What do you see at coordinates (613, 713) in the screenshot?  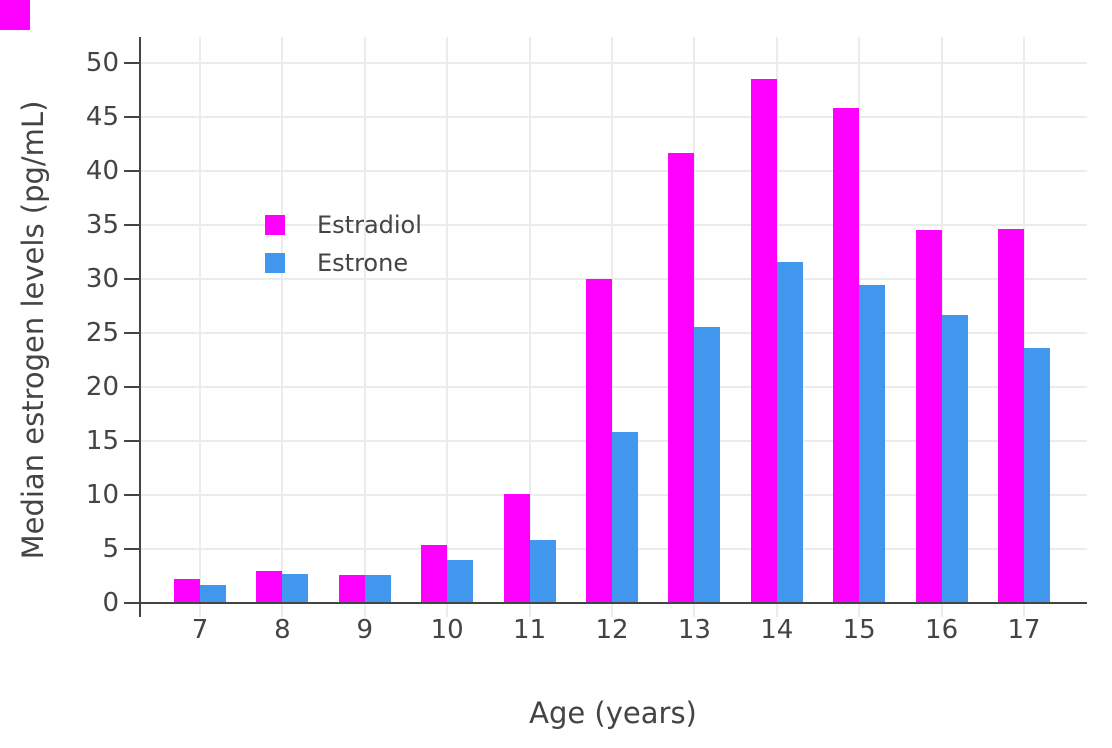 I see `x-axis-title: Age (years)` at bounding box center [613, 713].